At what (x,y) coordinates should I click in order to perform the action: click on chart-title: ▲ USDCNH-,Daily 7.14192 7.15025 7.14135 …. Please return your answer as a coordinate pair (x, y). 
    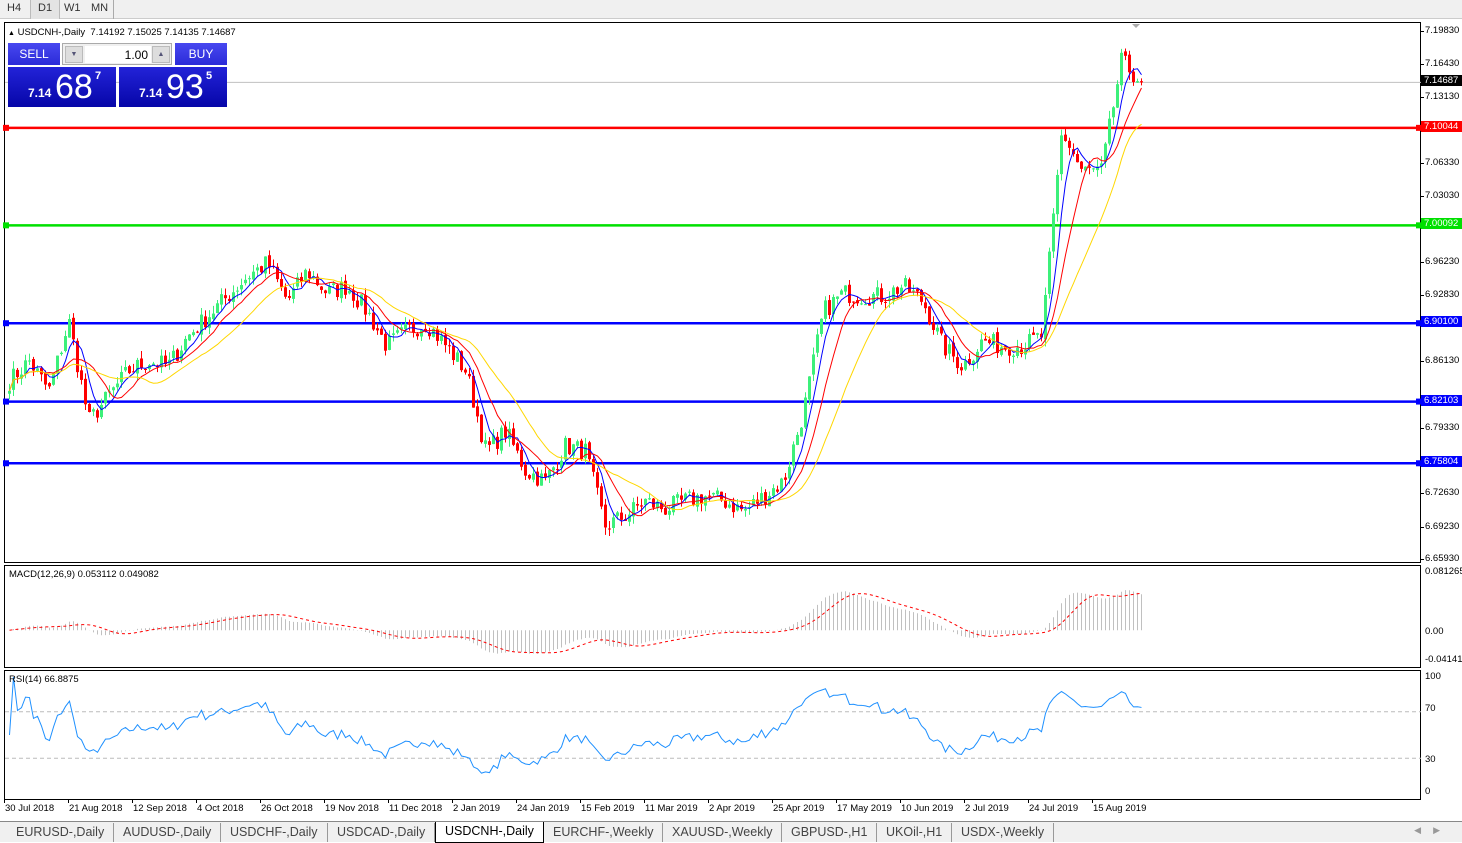
    Looking at the image, I should click on (122, 32).